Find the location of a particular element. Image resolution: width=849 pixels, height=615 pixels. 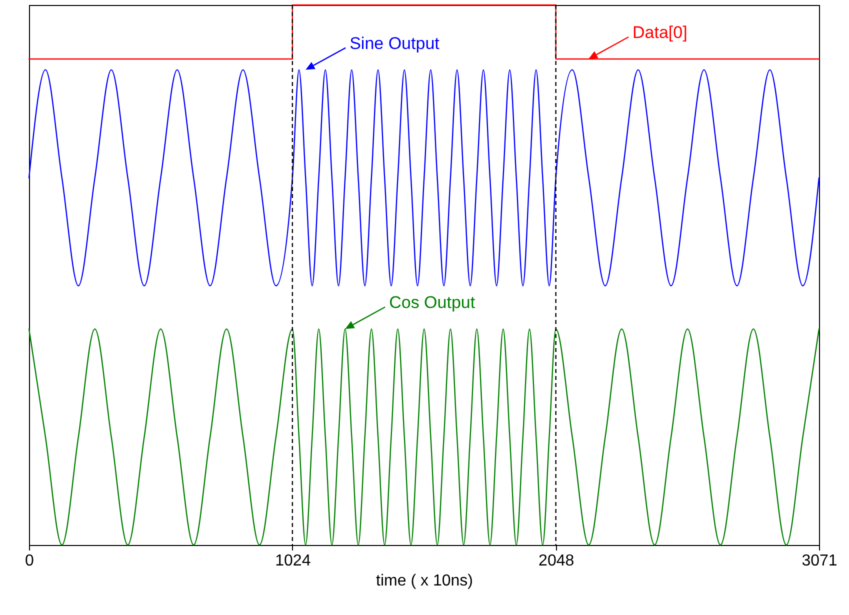

x-tick-label: 3071 is located at coordinates (820, 561).